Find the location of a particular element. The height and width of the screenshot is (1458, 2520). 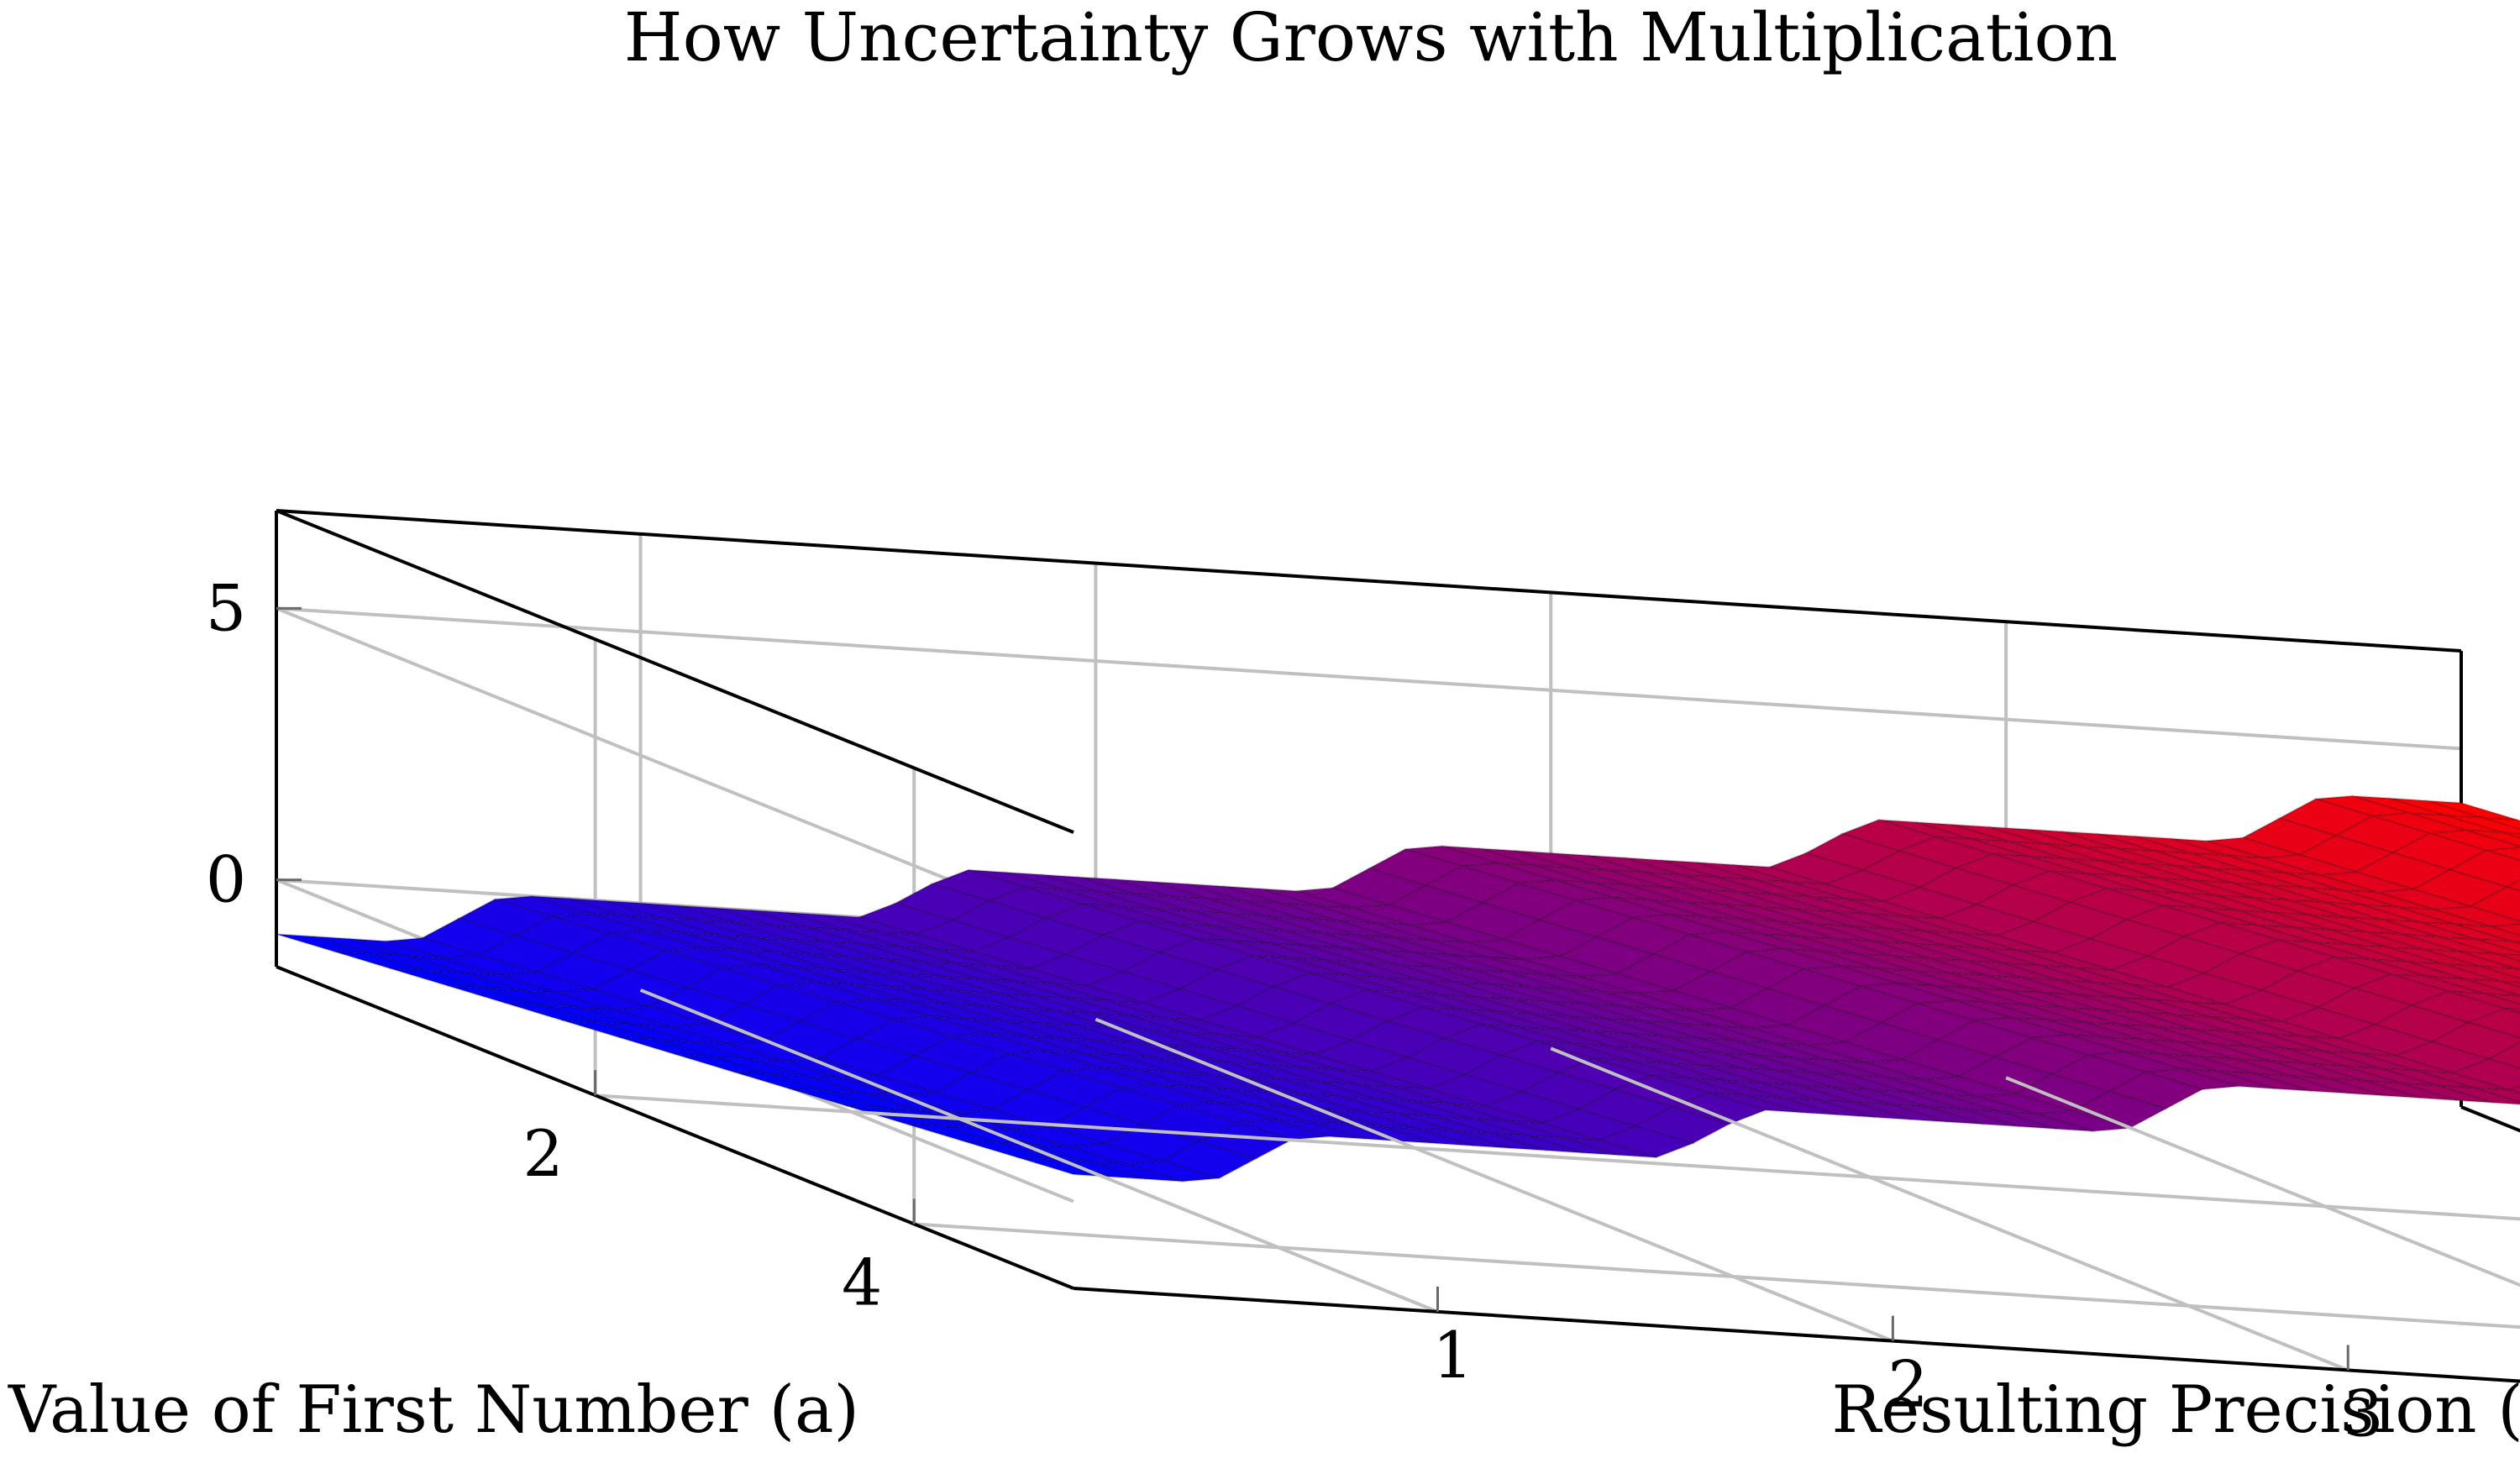

x-tick-label-0: 1 is located at coordinates (1452, 1355).